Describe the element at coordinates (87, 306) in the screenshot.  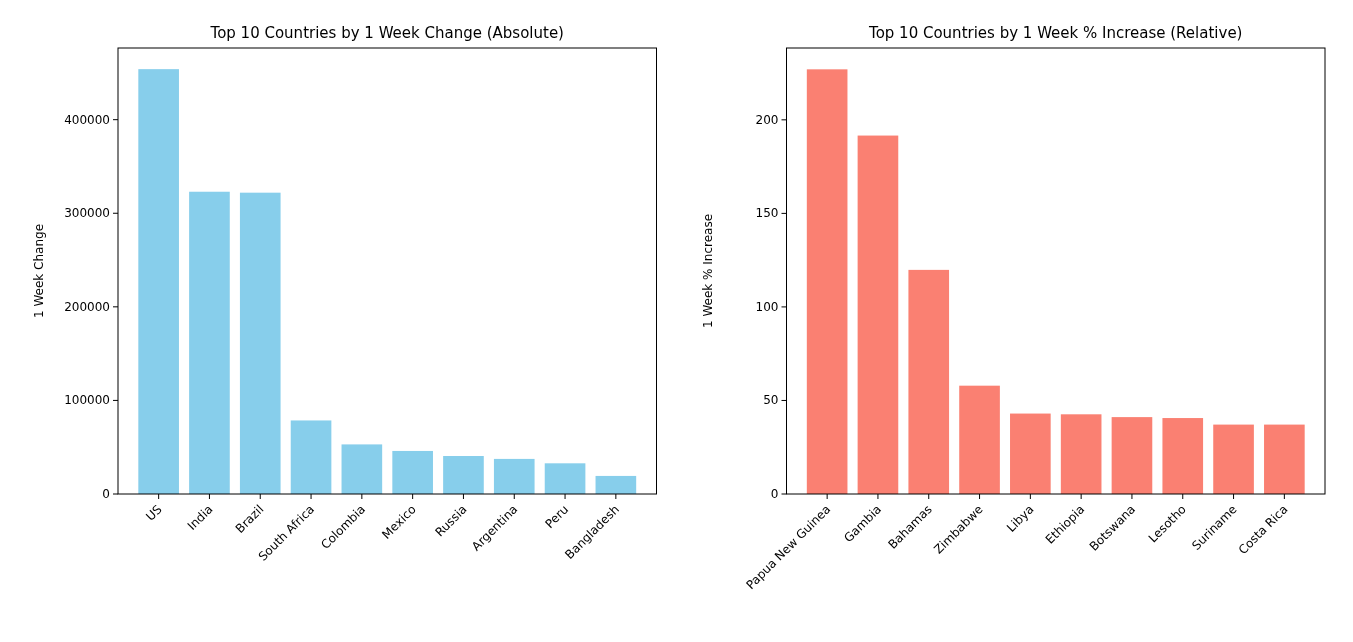
I see `y-tick-label: 200000` at that location.